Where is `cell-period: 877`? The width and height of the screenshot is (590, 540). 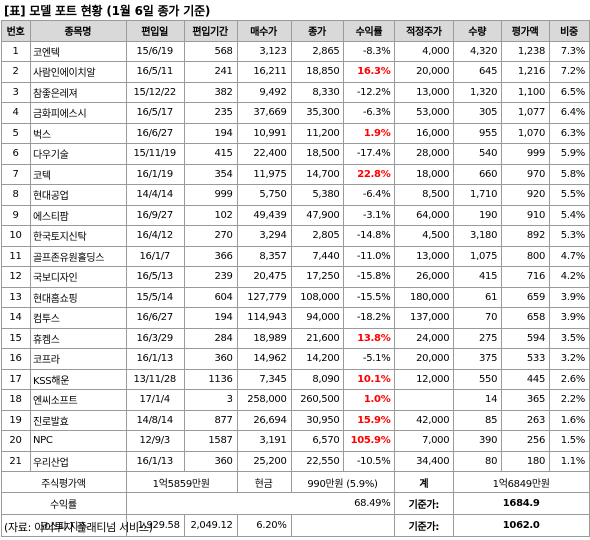
cell-period: 877 is located at coordinates (210, 420).